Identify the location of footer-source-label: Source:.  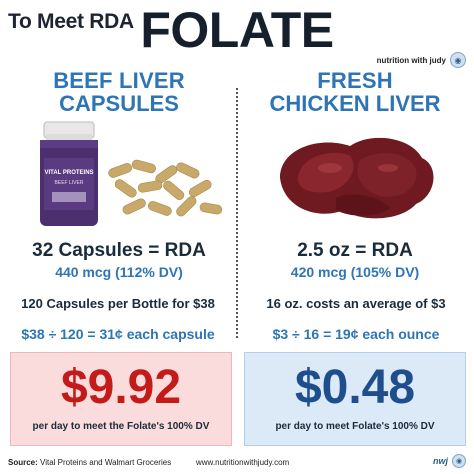
(23, 462).